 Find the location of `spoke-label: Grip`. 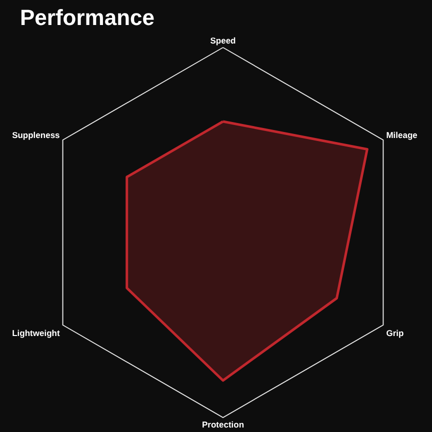

spoke-label: Grip is located at coordinates (395, 333).